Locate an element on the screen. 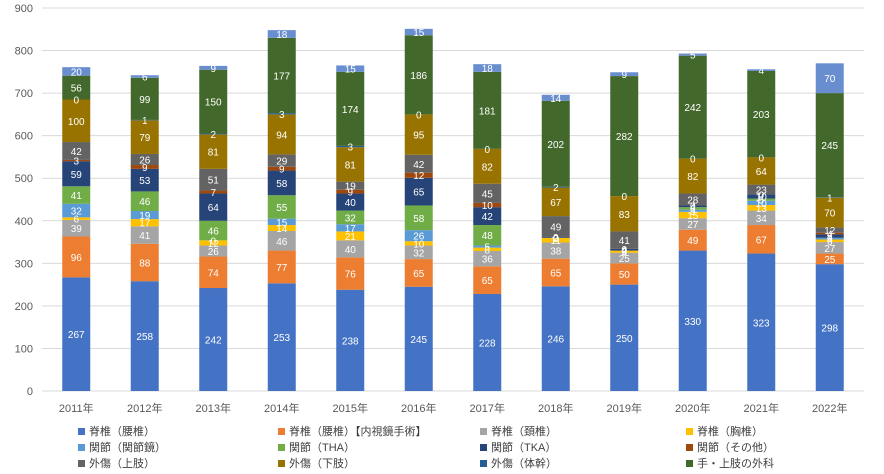 This screenshot has width=884, height=474. x-tick-label: 2021年 is located at coordinates (761, 408).